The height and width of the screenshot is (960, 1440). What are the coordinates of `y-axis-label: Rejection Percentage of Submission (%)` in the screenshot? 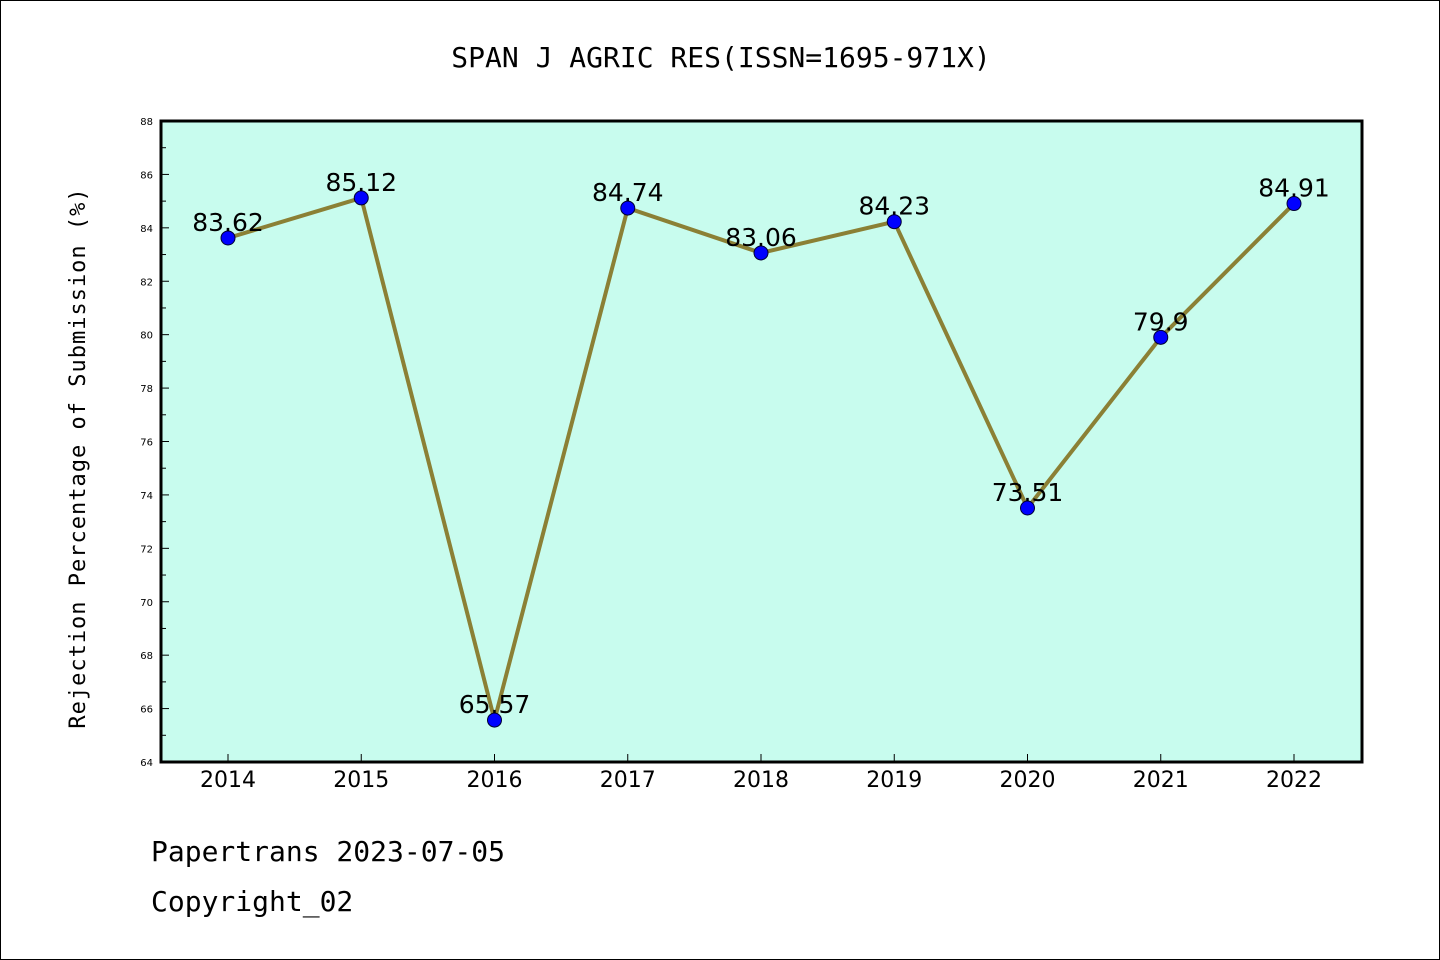 It's located at (78, 457).